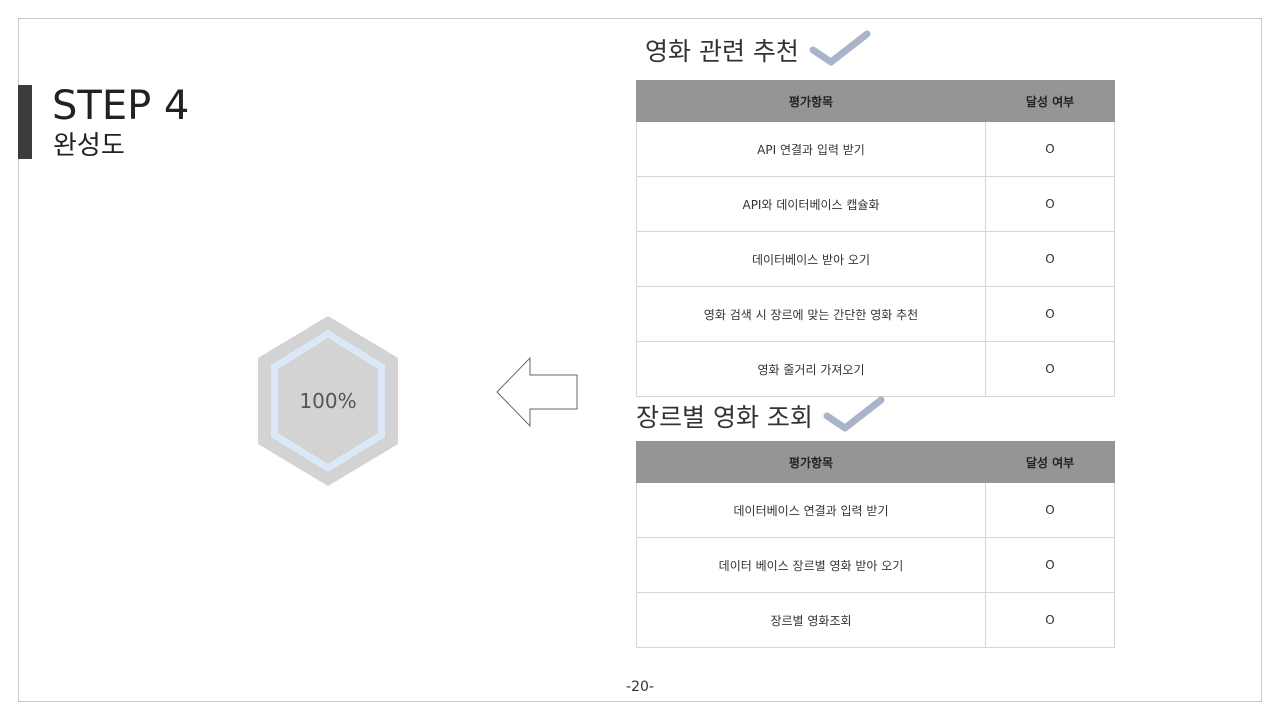  What do you see at coordinates (811, 204) in the screenshot?
I see `row-item: API와 데이터베이스 캡슐화` at bounding box center [811, 204].